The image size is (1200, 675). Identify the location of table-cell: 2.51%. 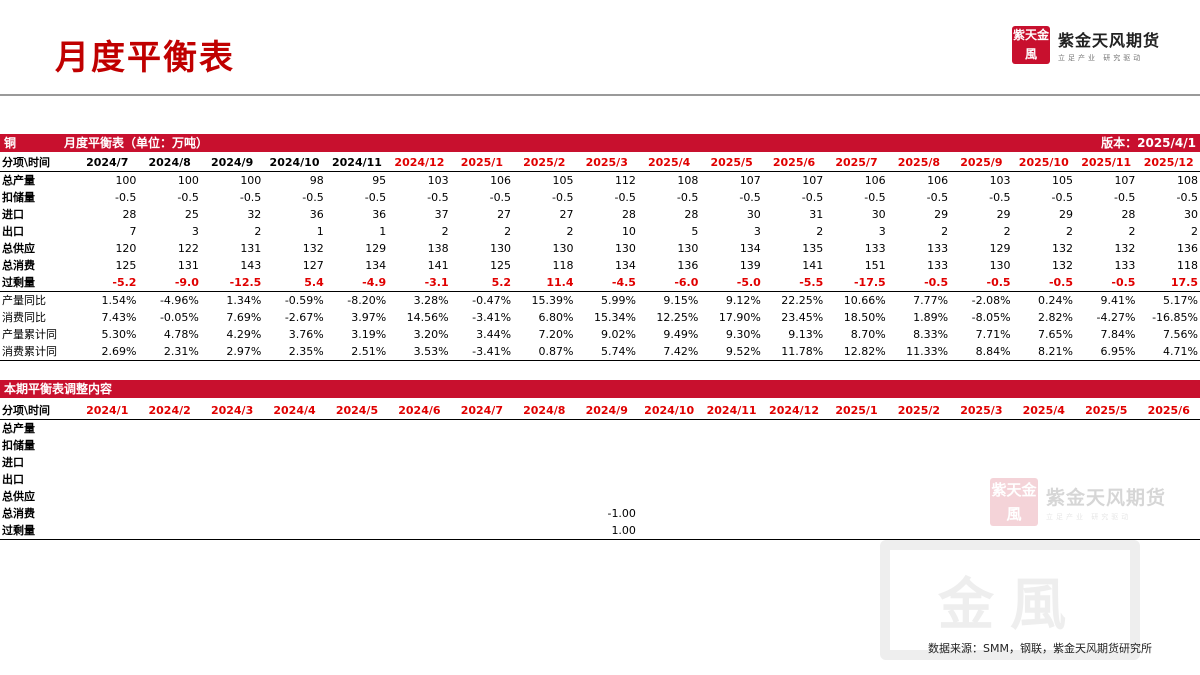
(357, 352).